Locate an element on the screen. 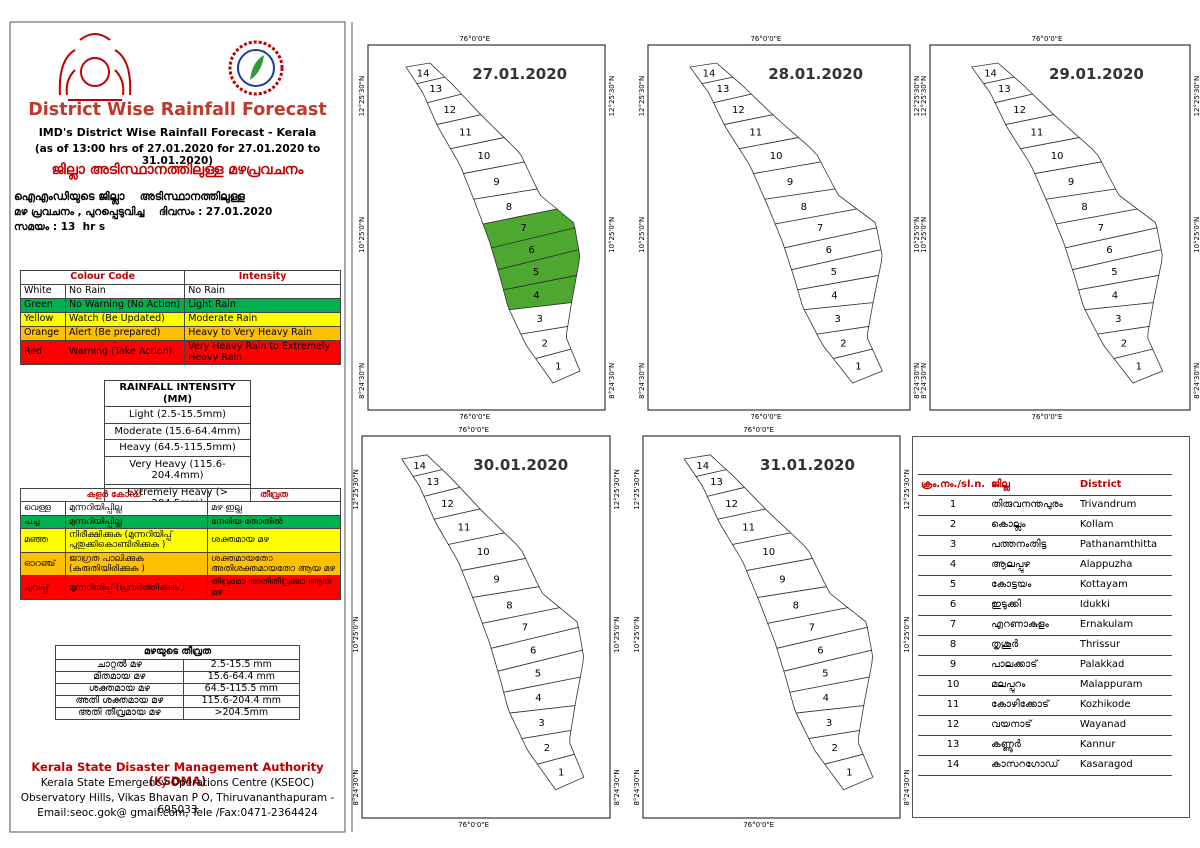  table-row: 9 പാലക്കാട് Palakkad is located at coordinates (1045, 665).